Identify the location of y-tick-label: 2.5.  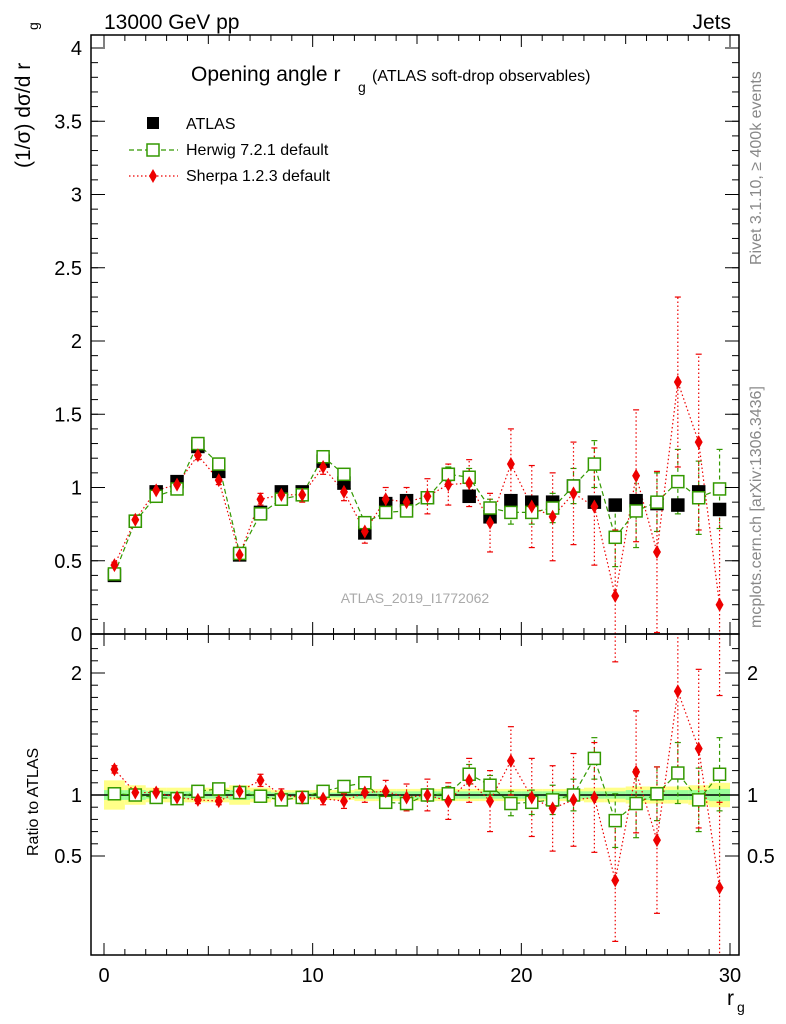
(68, 269).